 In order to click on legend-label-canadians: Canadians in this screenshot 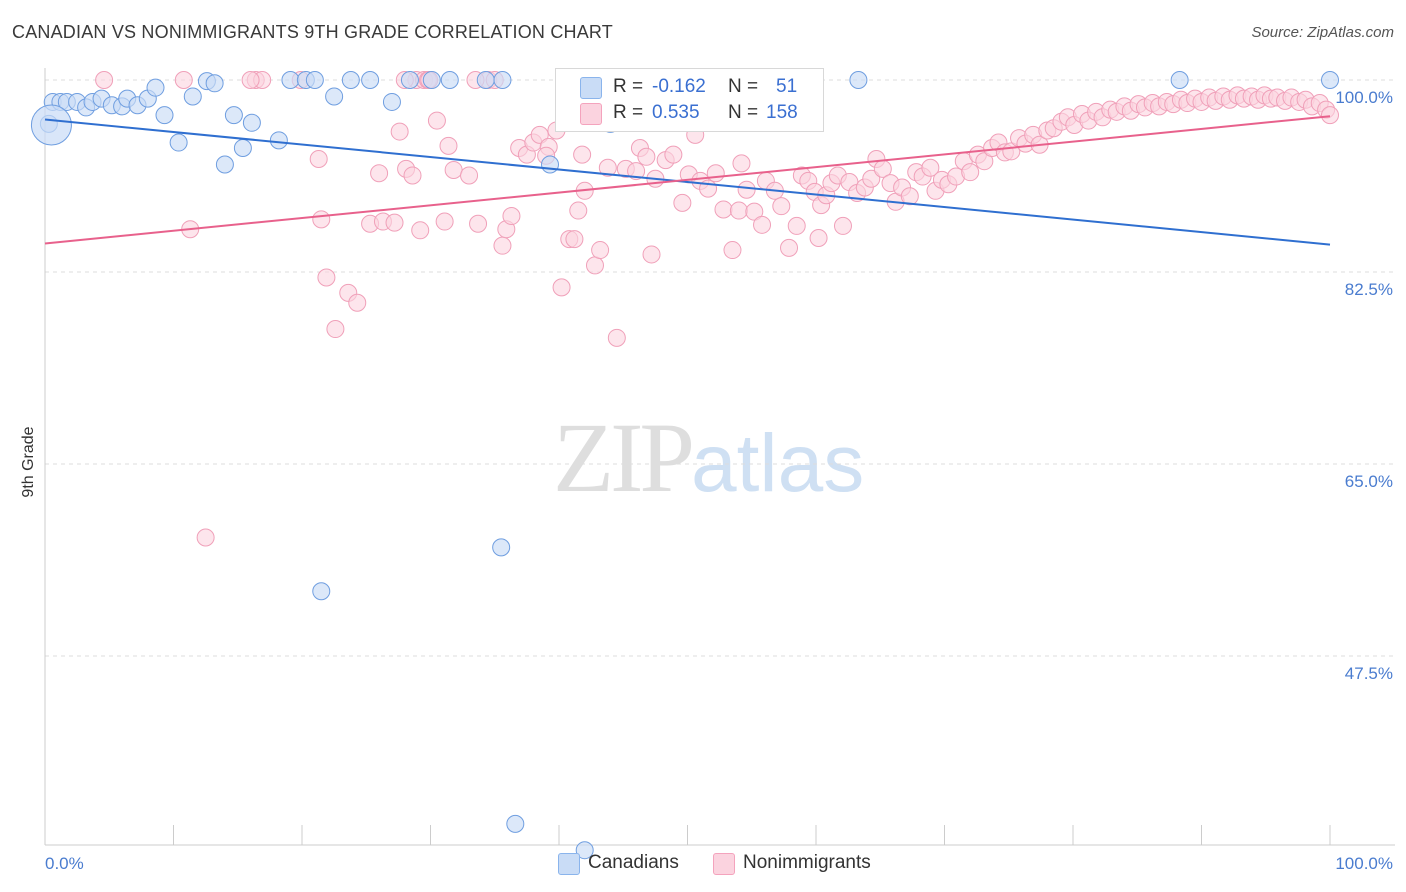, I will do `click(633, 862)`.